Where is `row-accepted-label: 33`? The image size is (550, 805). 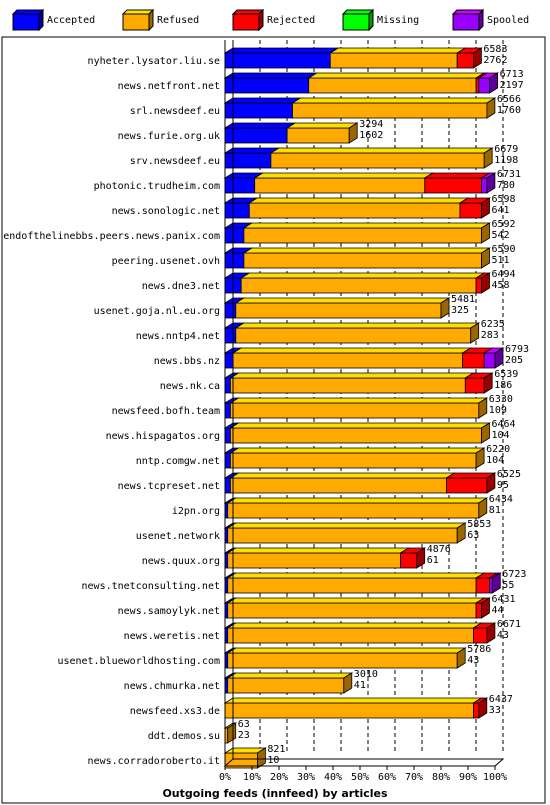
row-accepted-label: 33 is located at coordinates (495, 710).